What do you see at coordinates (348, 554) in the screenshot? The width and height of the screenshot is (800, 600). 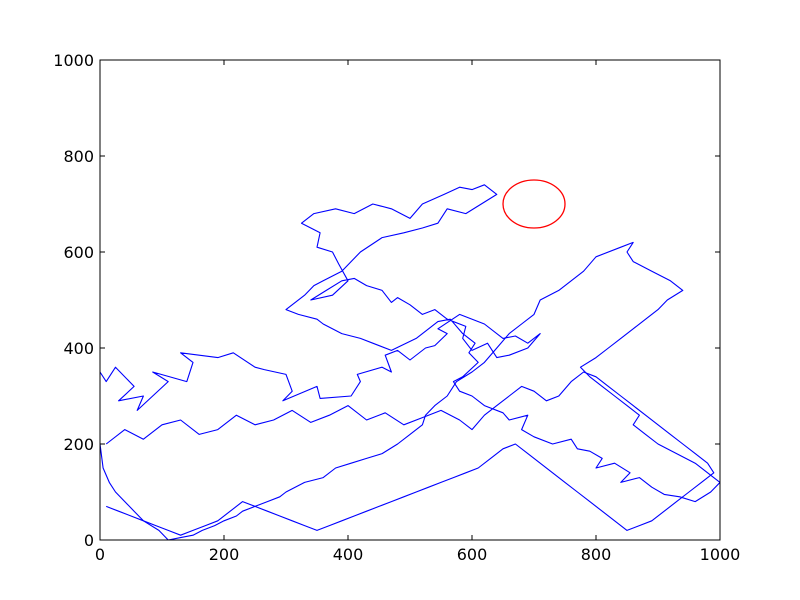 I see `x-tick-label: 400` at bounding box center [348, 554].